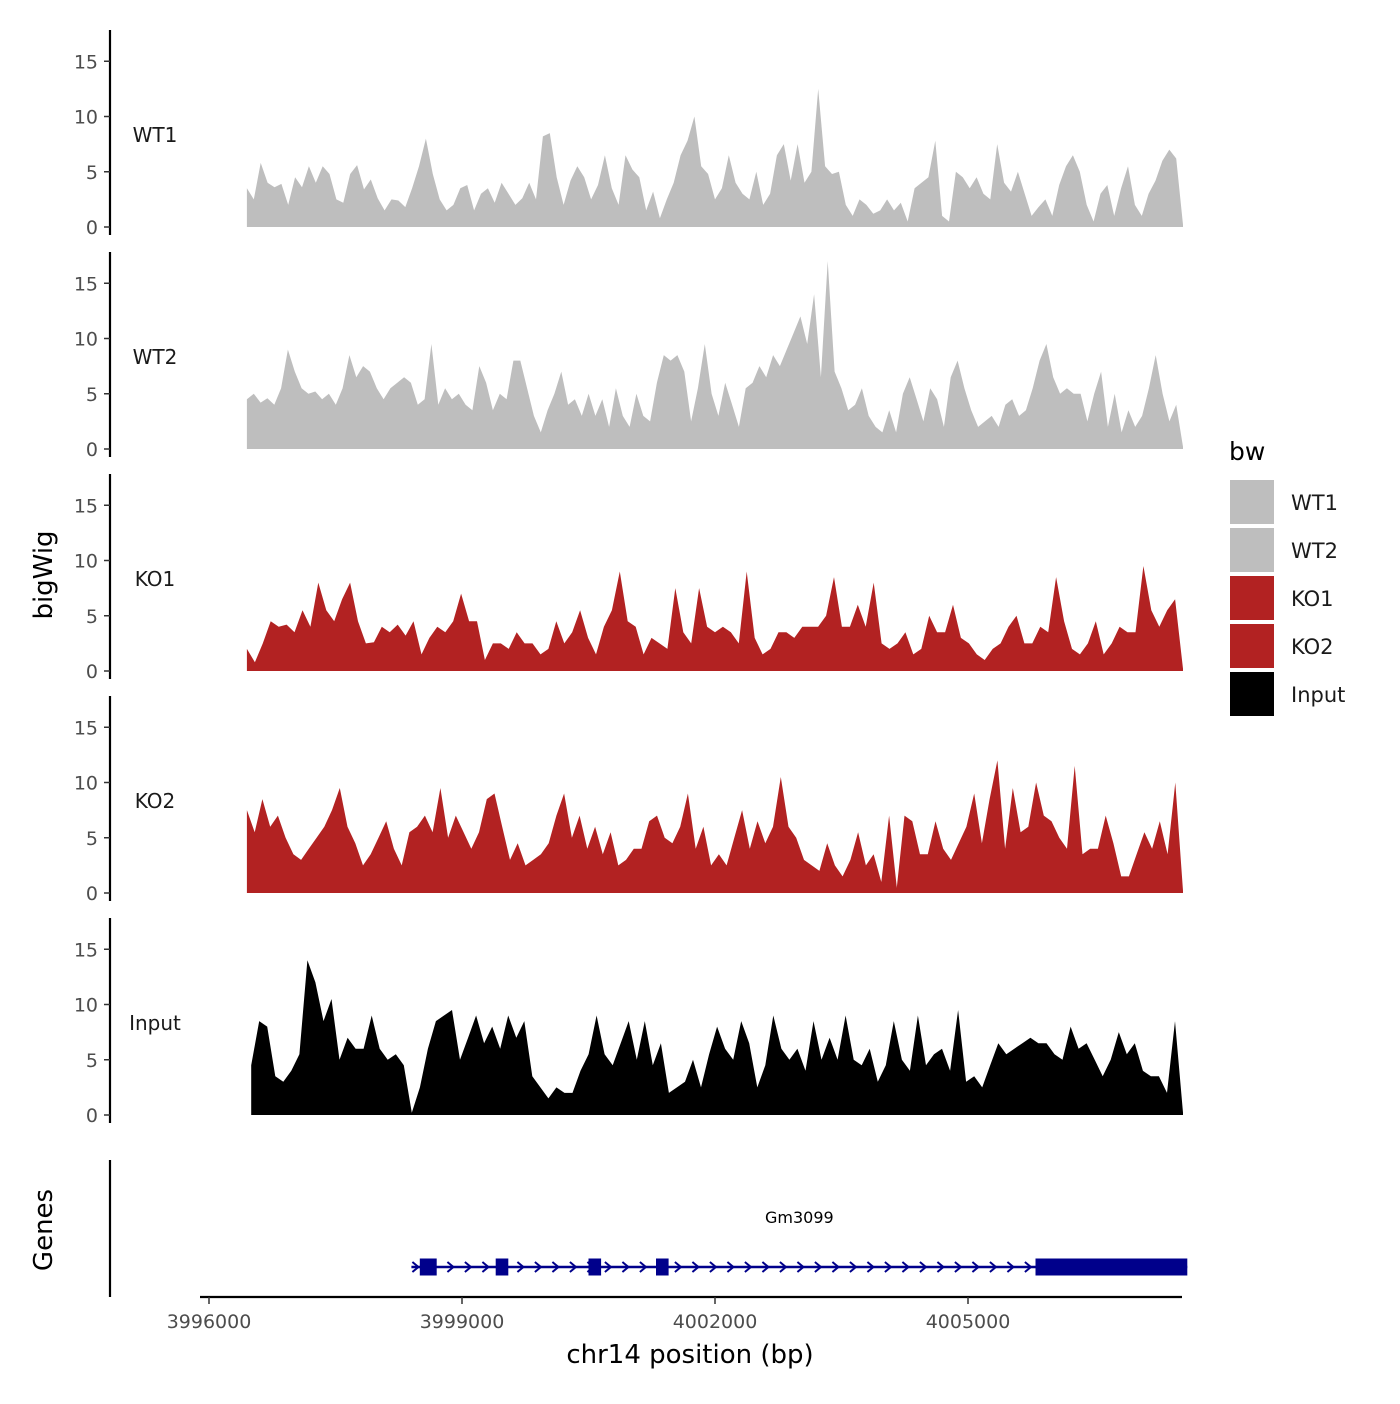 This screenshot has width=1400, height=1404. What do you see at coordinates (1247, 451) in the screenshot?
I see `legend-title: bw` at bounding box center [1247, 451].